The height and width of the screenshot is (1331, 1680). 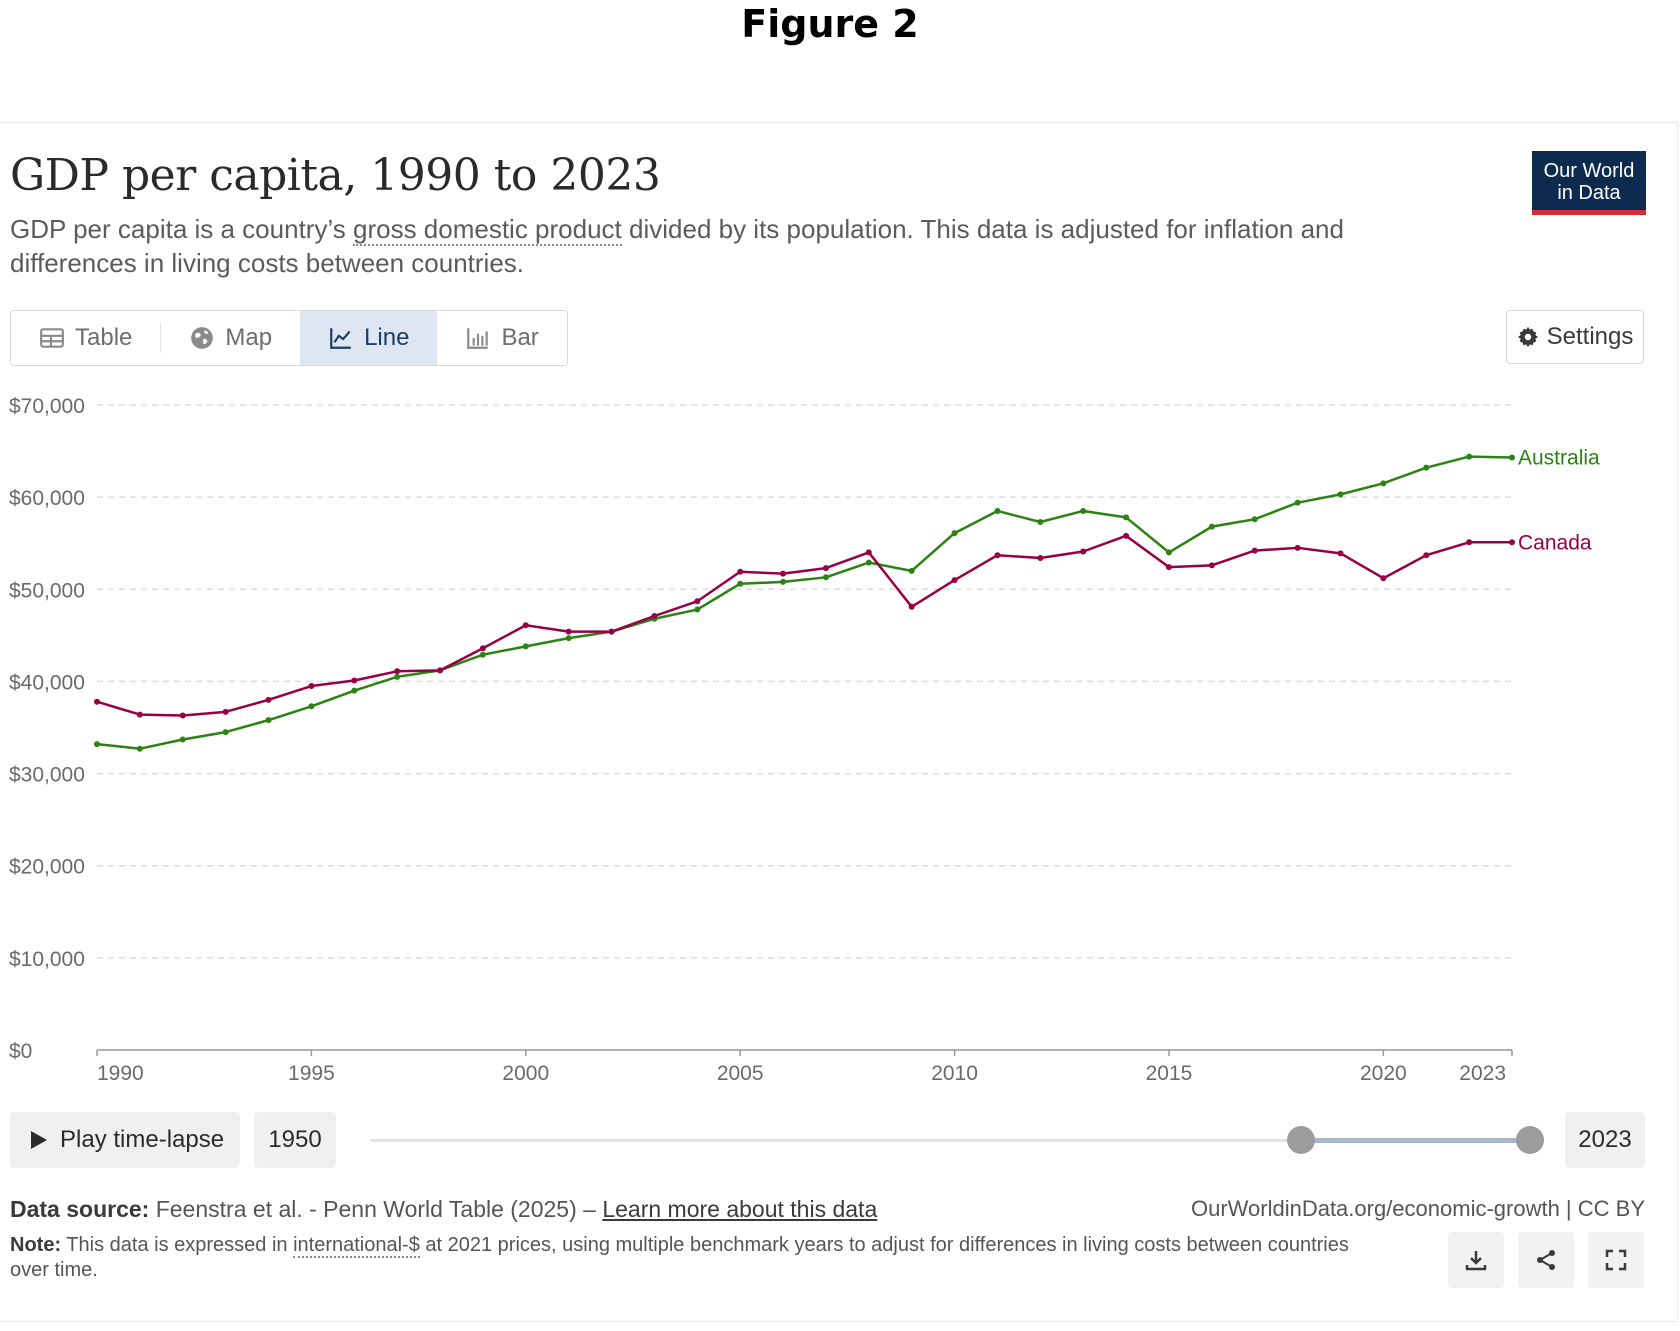 I want to click on y-tick-label: $50,000, so click(x=47, y=590).